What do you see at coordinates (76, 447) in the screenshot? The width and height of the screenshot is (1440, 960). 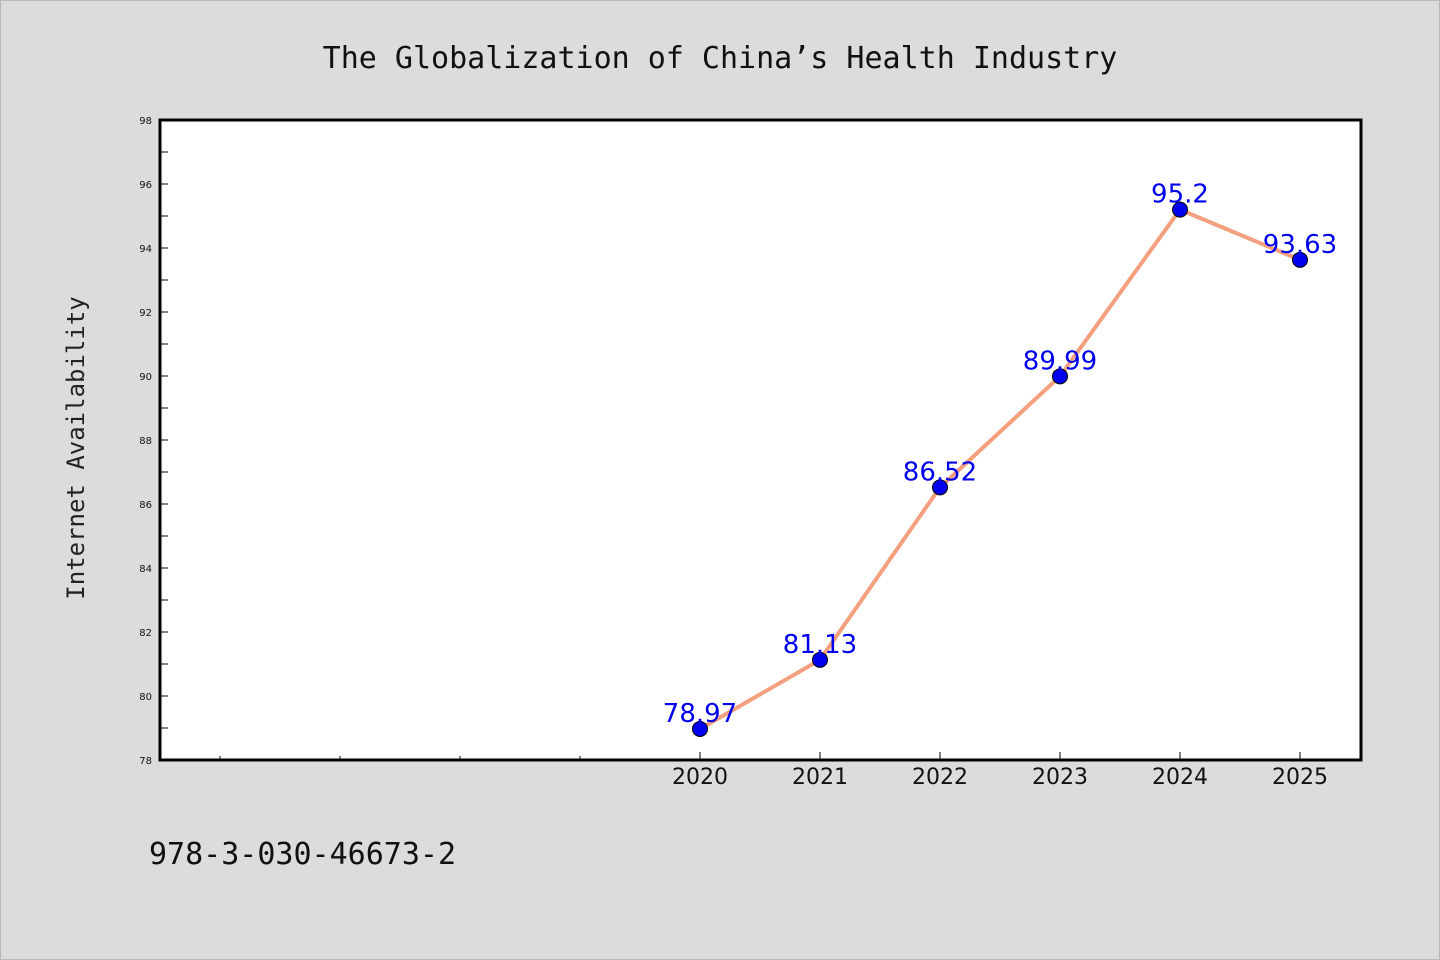 I see `y-axis-label: Internet Availability` at bounding box center [76, 447].